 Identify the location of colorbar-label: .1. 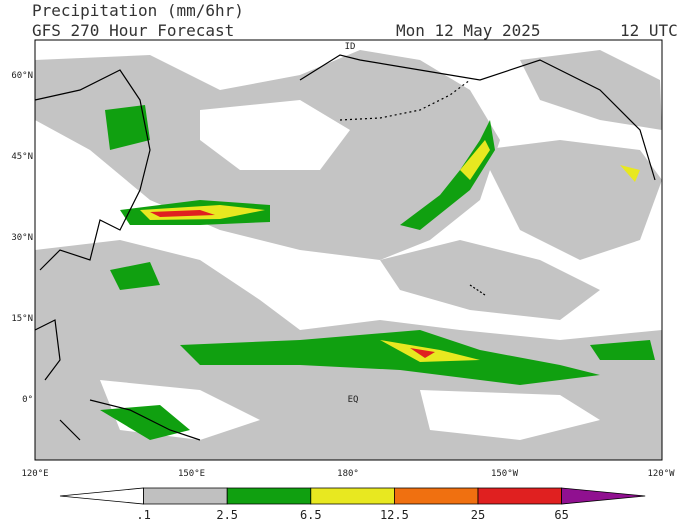
(143, 515).